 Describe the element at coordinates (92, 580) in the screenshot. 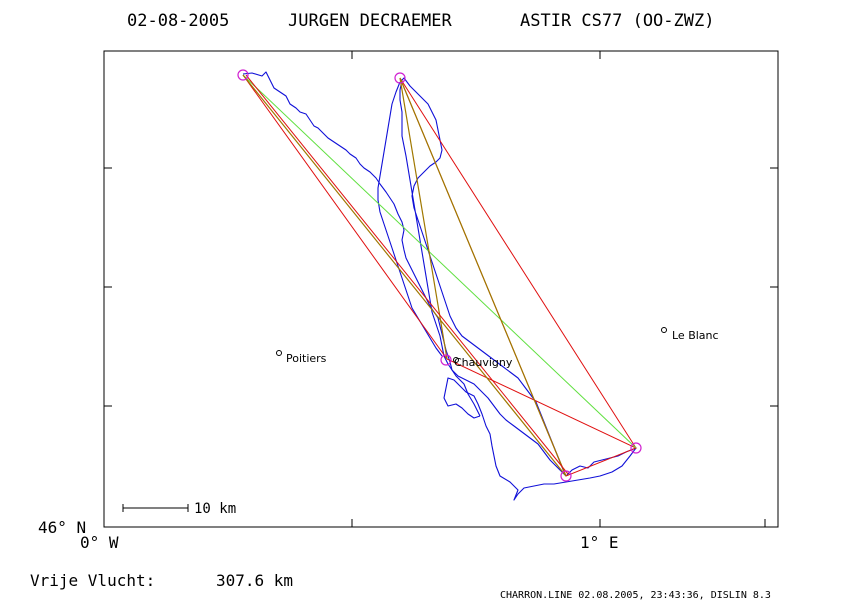

I see `distance-label: Vrije Vlucht:` at that location.